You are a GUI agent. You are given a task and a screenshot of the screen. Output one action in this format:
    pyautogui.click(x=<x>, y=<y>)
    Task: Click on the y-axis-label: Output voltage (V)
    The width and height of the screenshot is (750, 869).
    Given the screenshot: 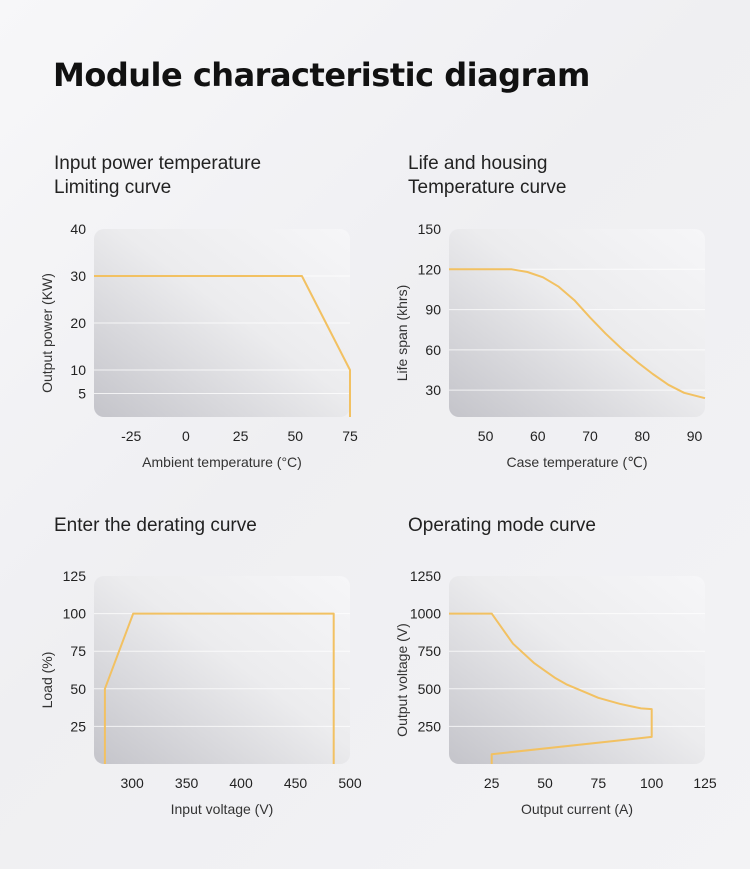 What is the action you would take?
    pyautogui.click(x=402, y=680)
    